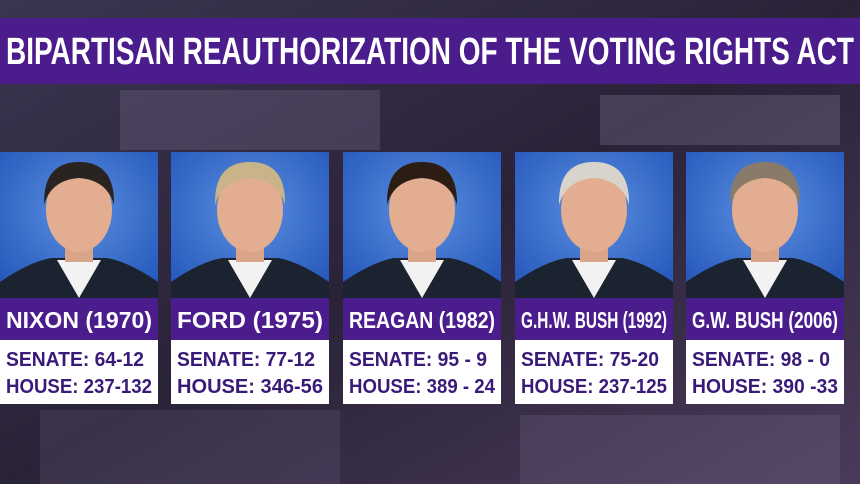  I want to click on president-name: G.W. BUSH (2006), so click(765, 320).